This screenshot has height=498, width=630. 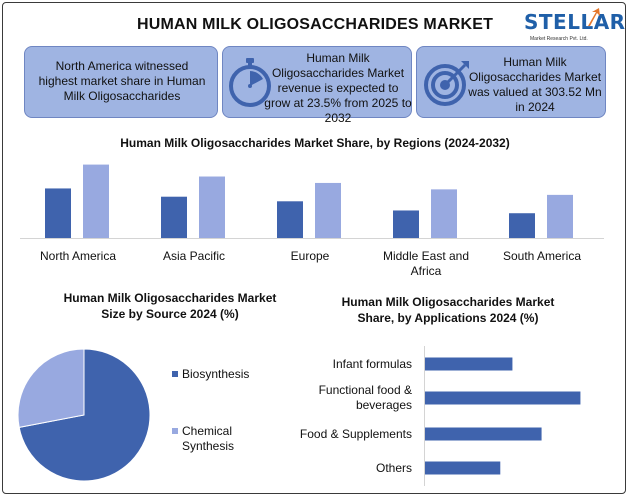 I want to click on legend-label: Biosynthesis, so click(x=215, y=374).